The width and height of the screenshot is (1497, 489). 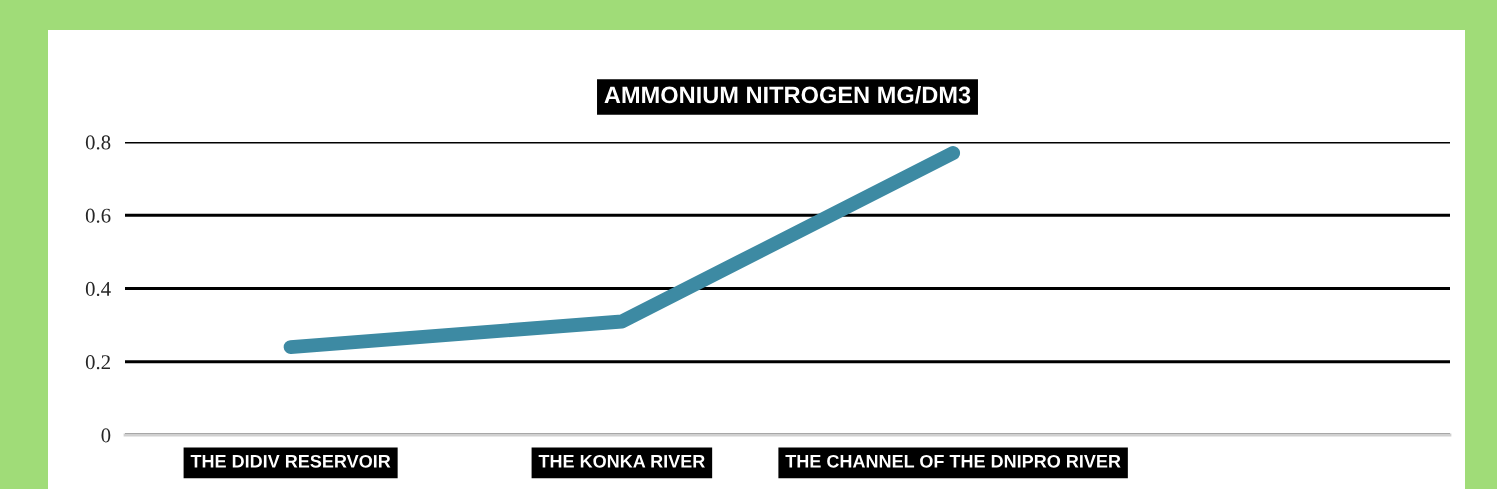 I want to click on y-tick-label: 0.4, so click(x=98, y=289).